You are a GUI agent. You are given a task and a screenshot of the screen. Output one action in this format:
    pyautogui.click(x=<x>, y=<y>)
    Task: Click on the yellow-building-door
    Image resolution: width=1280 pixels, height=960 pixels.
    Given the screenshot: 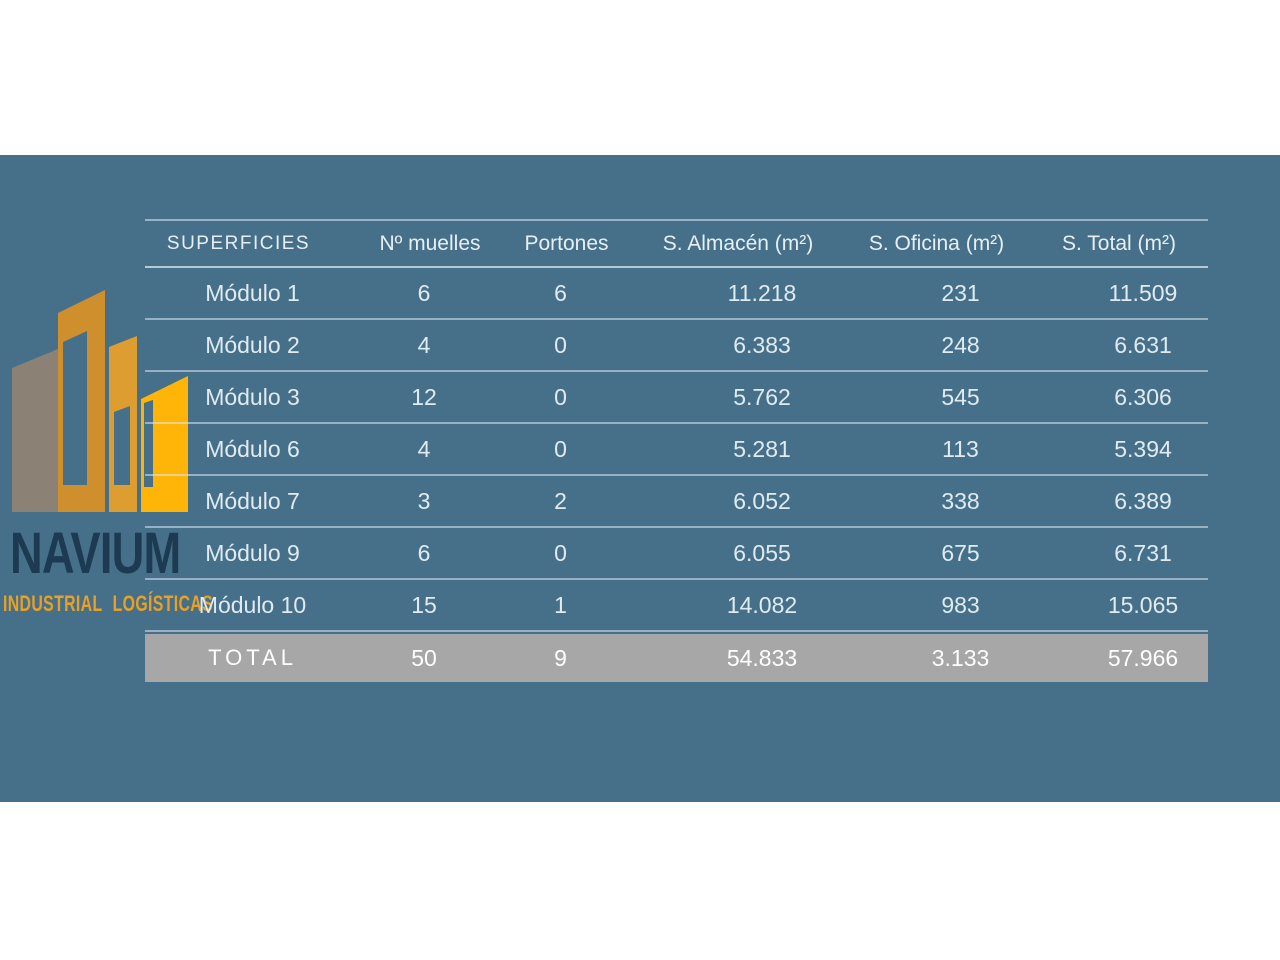 What is the action you would take?
    pyautogui.click(x=148, y=443)
    